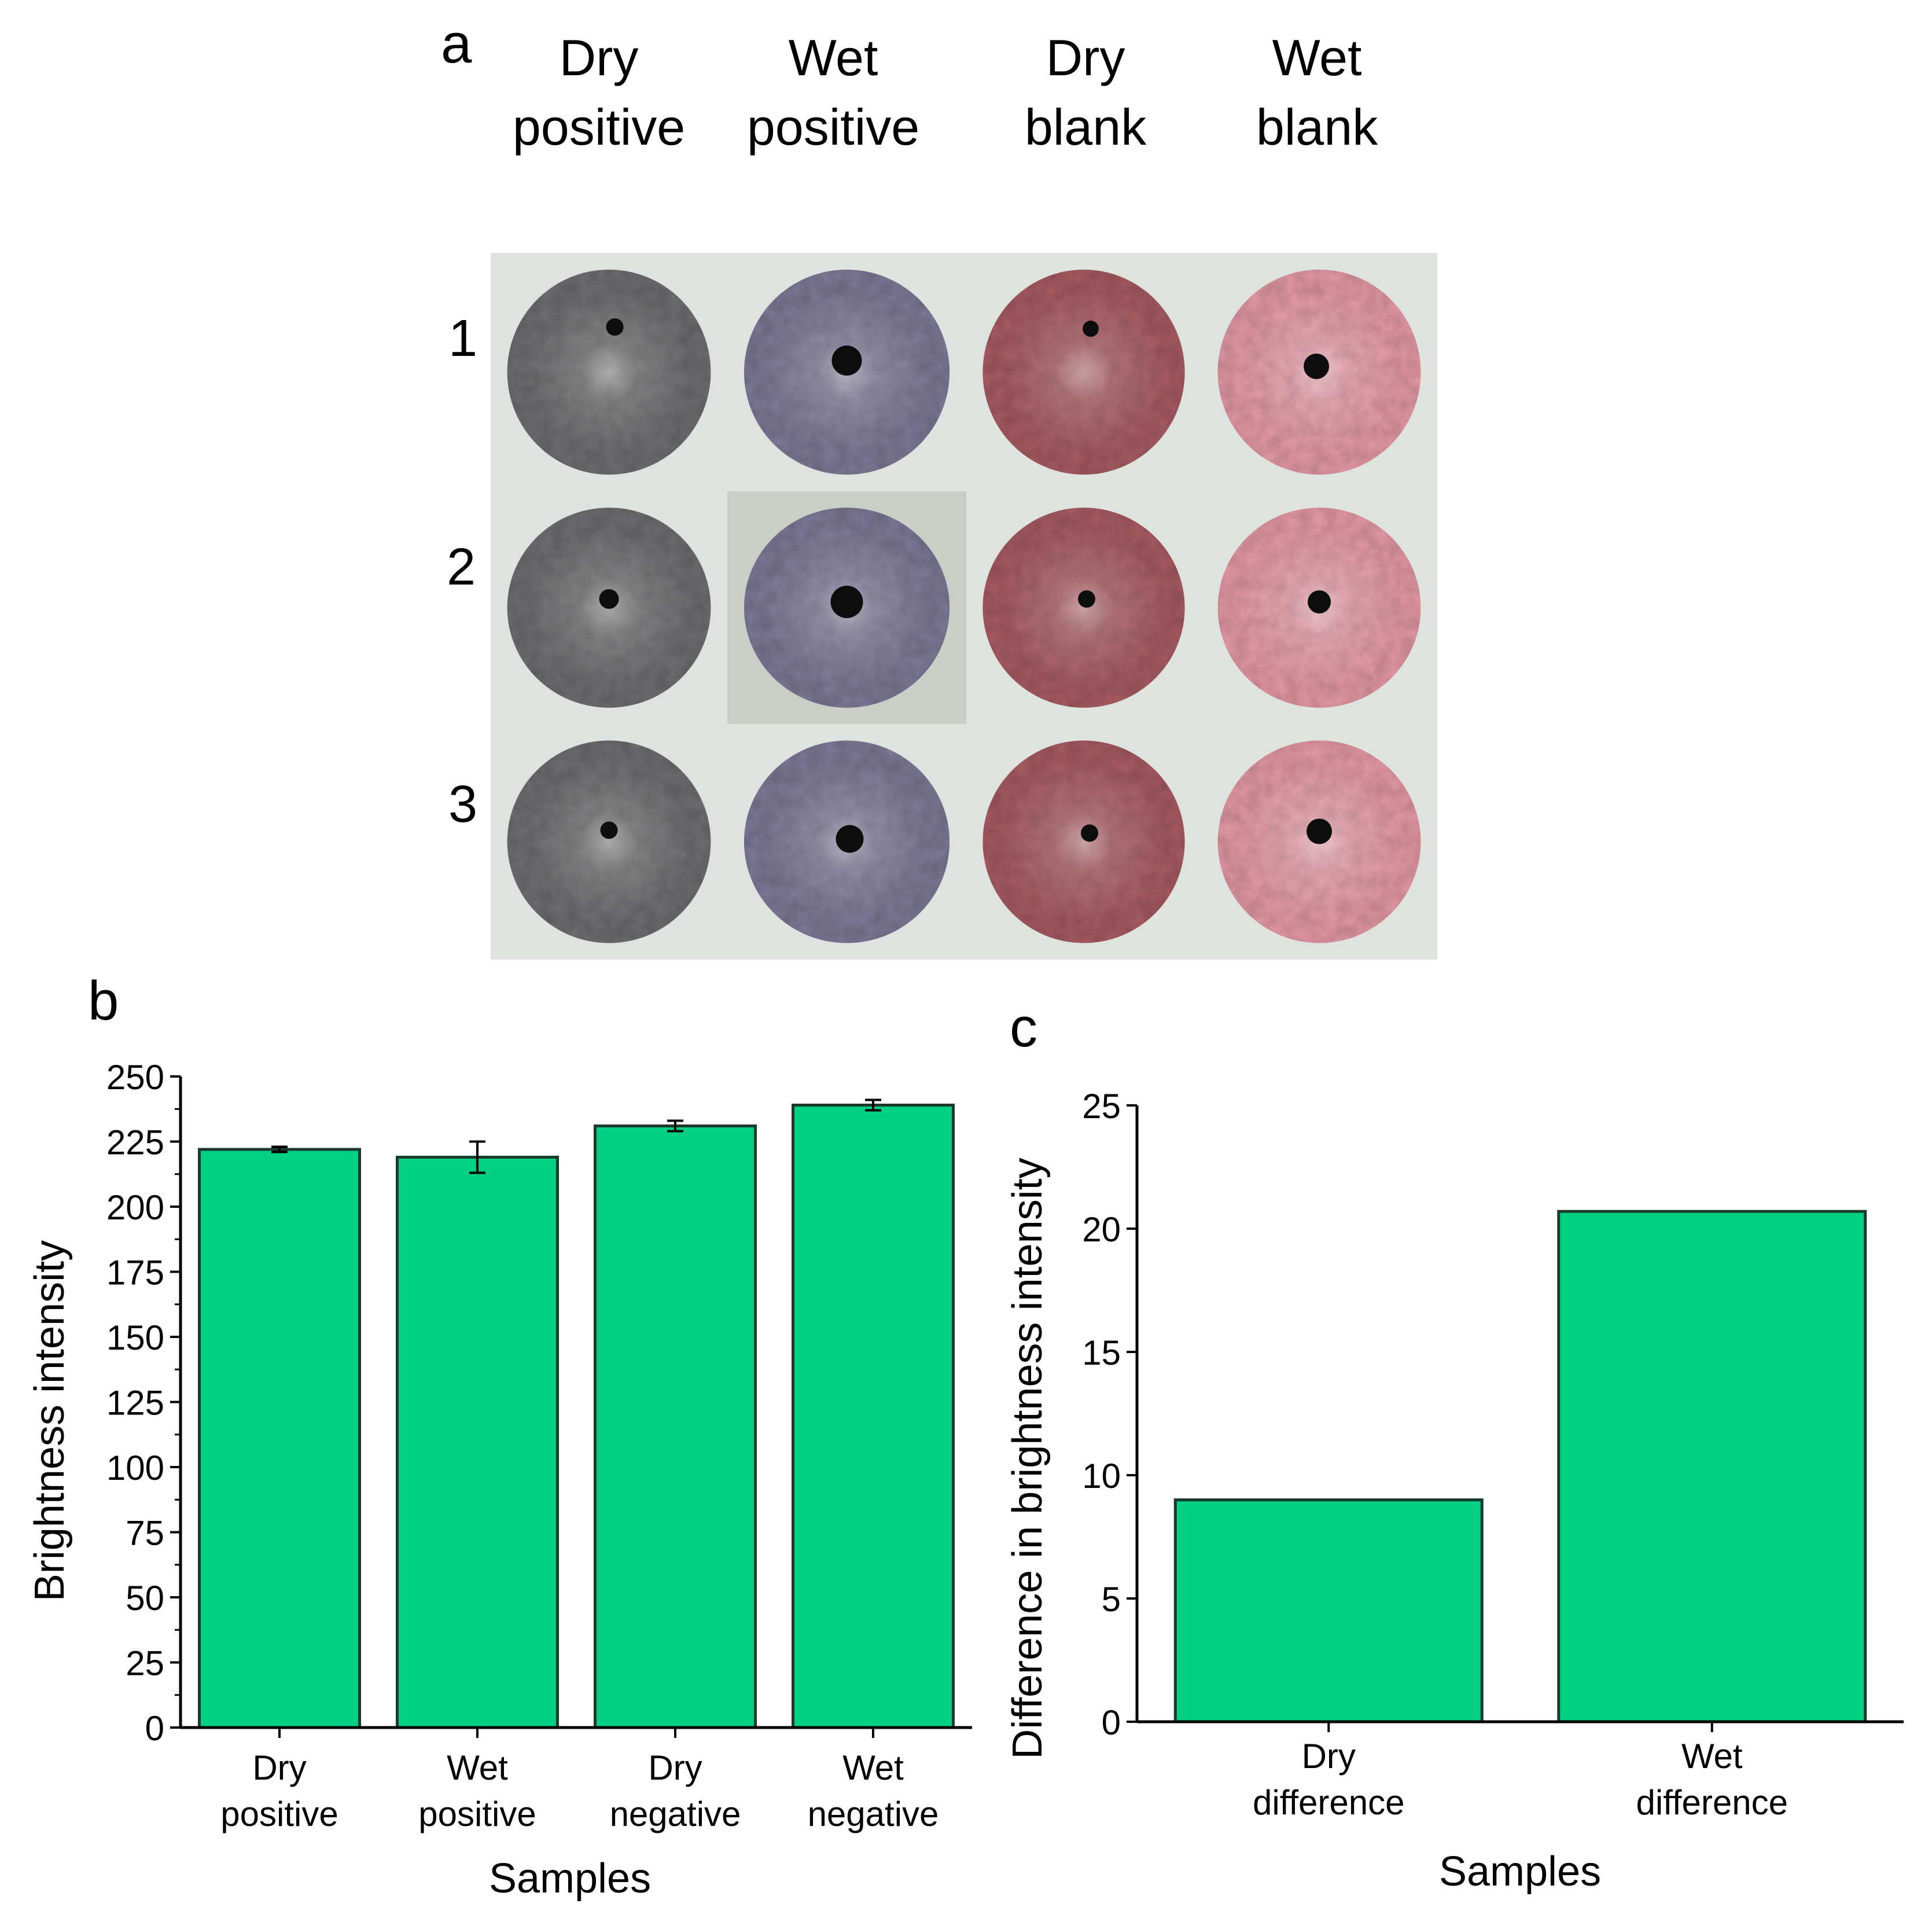  Describe the element at coordinates (145, 1598) in the screenshot. I see `y-tick-label: 50` at that location.